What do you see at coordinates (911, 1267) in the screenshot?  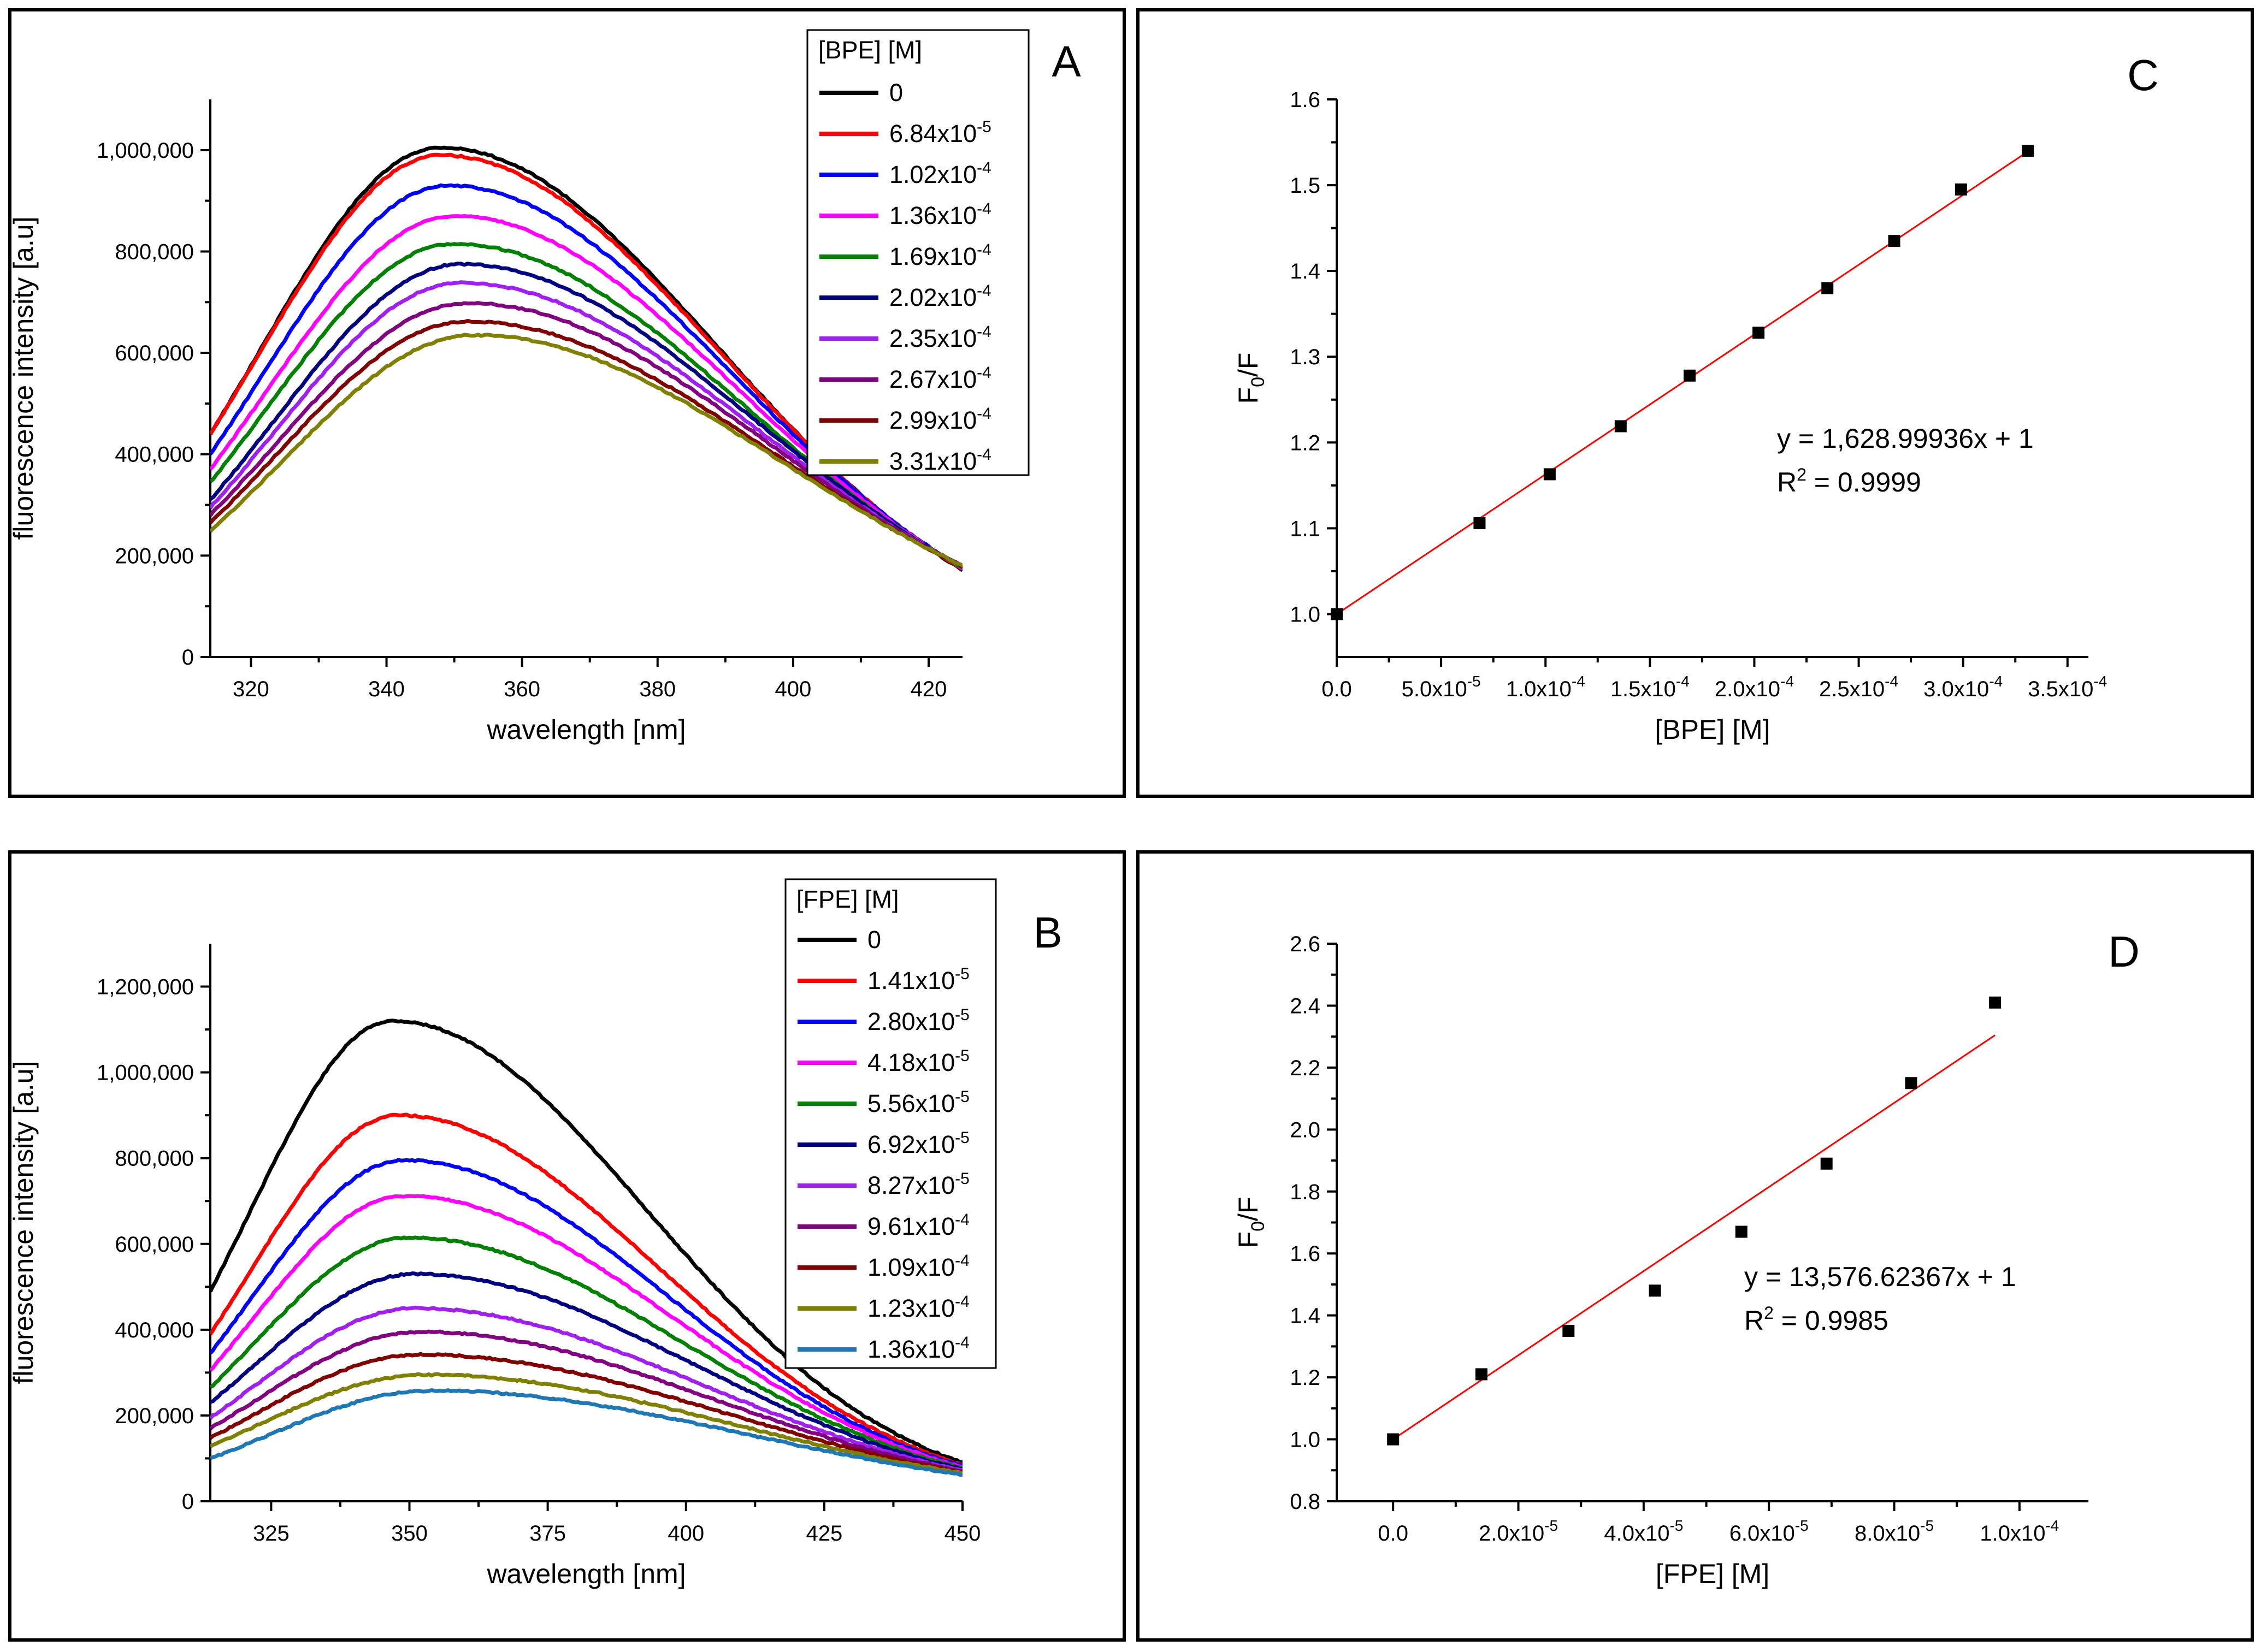 I see `legend-entry-label: 1.09x10` at bounding box center [911, 1267].